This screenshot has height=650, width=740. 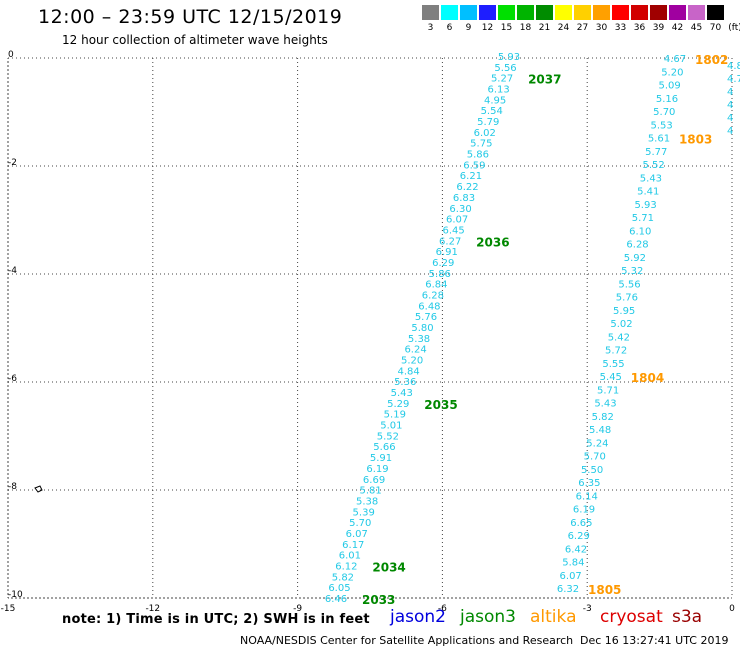 I want to click on x-tick-label: -6, so click(x=442, y=609).